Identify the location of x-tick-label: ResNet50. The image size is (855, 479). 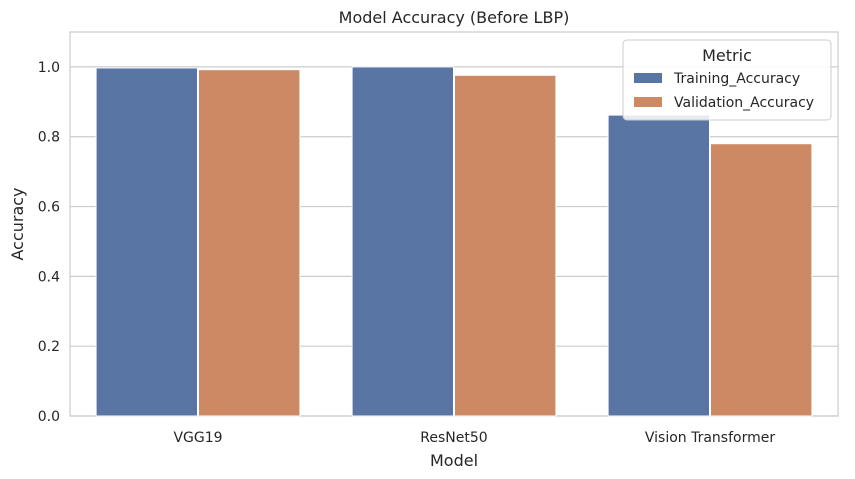
(453, 438).